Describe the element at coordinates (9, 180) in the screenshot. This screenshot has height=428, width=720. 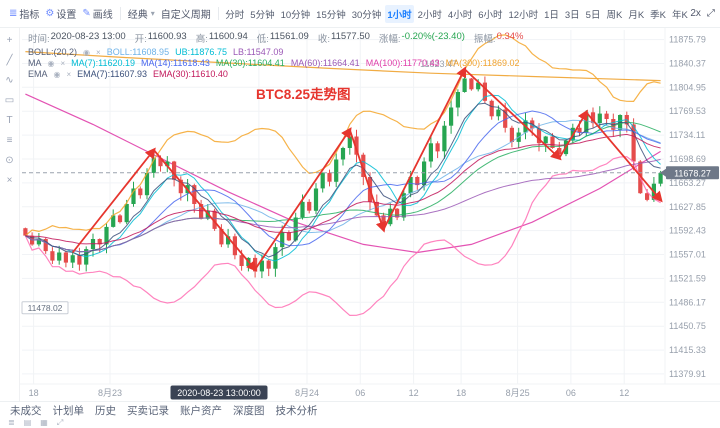
I see `clear-tool-icon: ×` at that location.